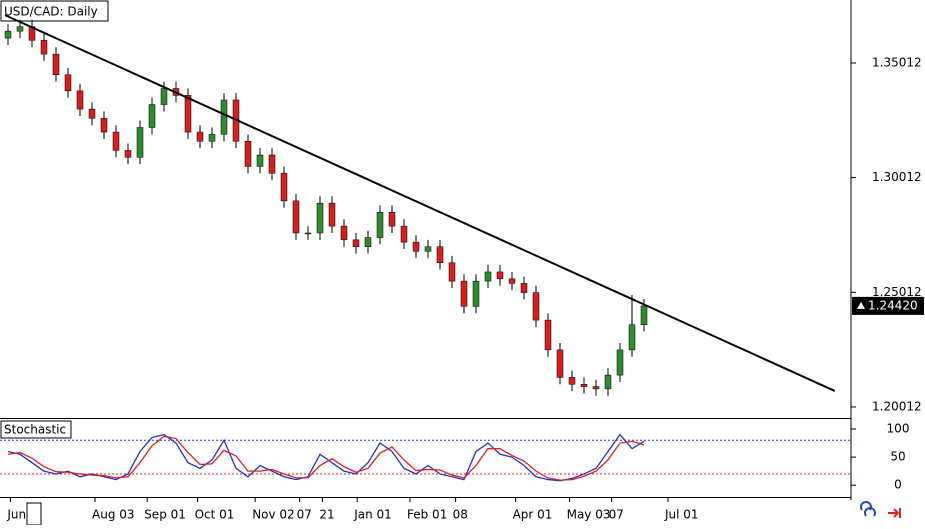  What do you see at coordinates (460, 515) in the screenshot?
I see `x-tick-label: 08` at bounding box center [460, 515].